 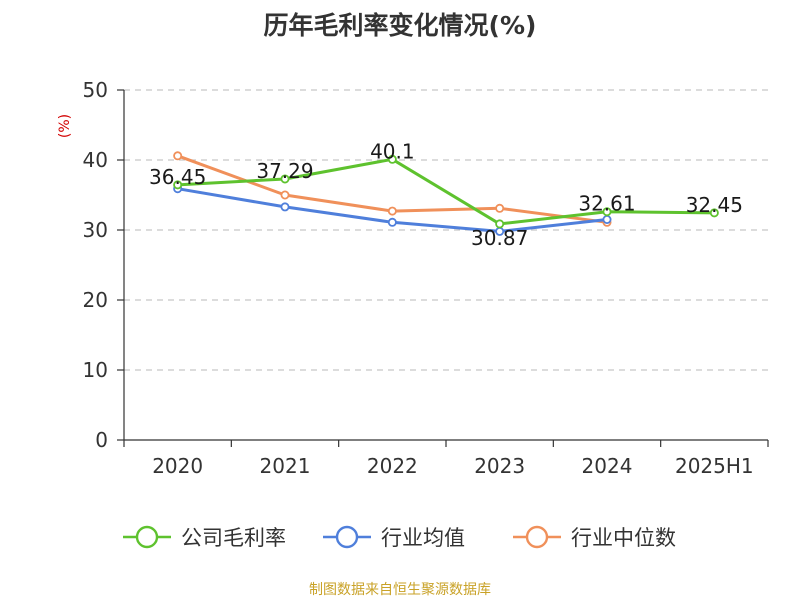 What do you see at coordinates (95, 300) in the screenshot?
I see `y-tick-label: 20` at bounding box center [95, 300].